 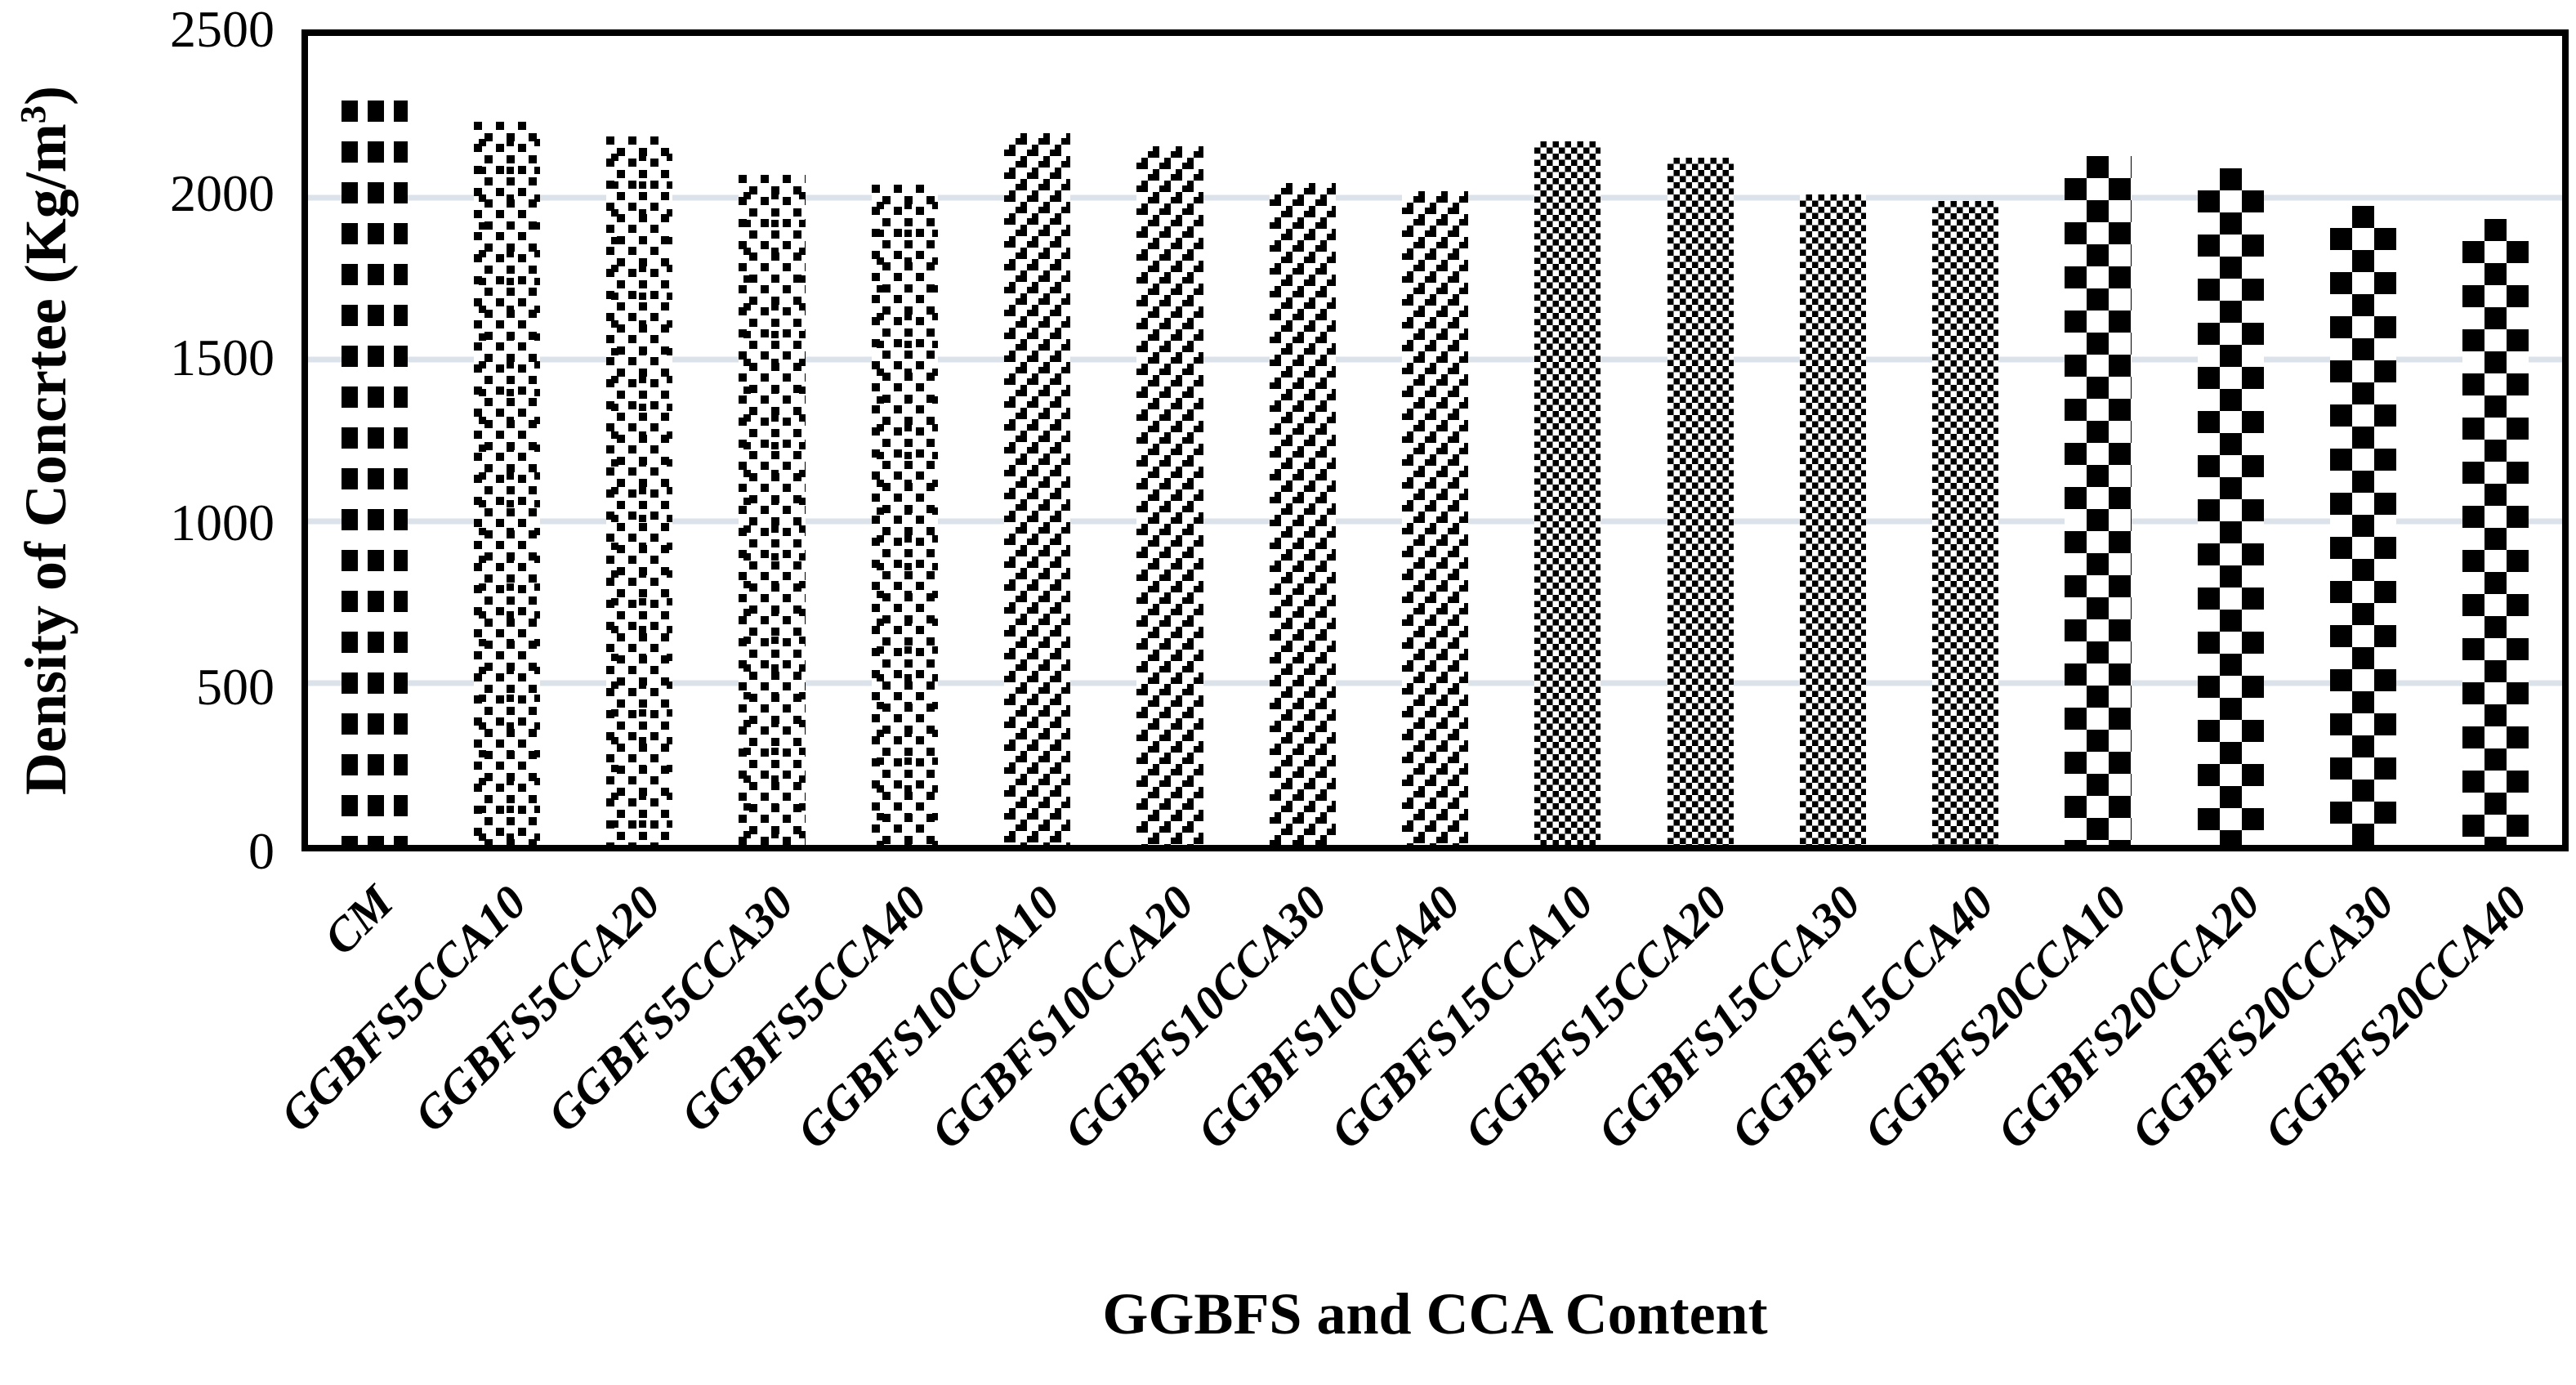 I want to click on bar-GGBFS5CCA20, so click(x=639, y=490).